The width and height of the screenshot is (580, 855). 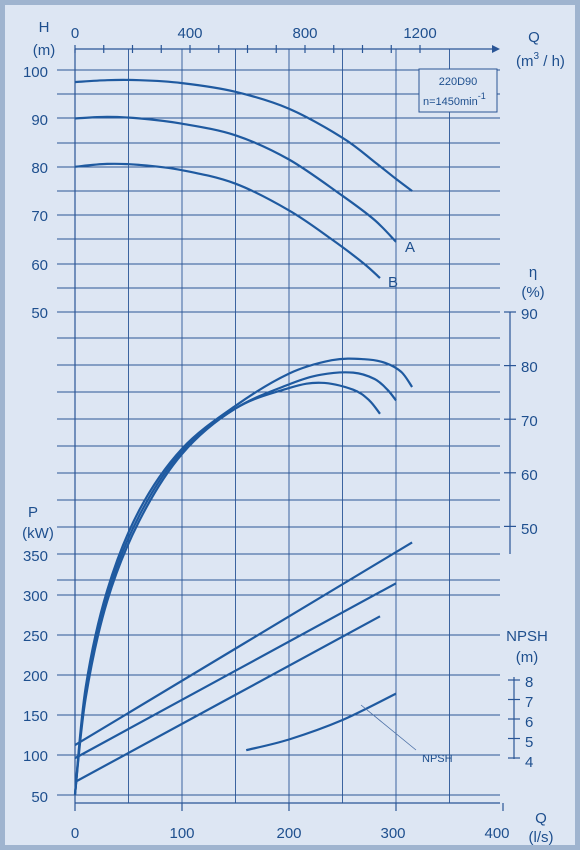 I want to click on p-axis: P (kW) 350 300 250 200 150 100 50, so click(x=38, y=655).